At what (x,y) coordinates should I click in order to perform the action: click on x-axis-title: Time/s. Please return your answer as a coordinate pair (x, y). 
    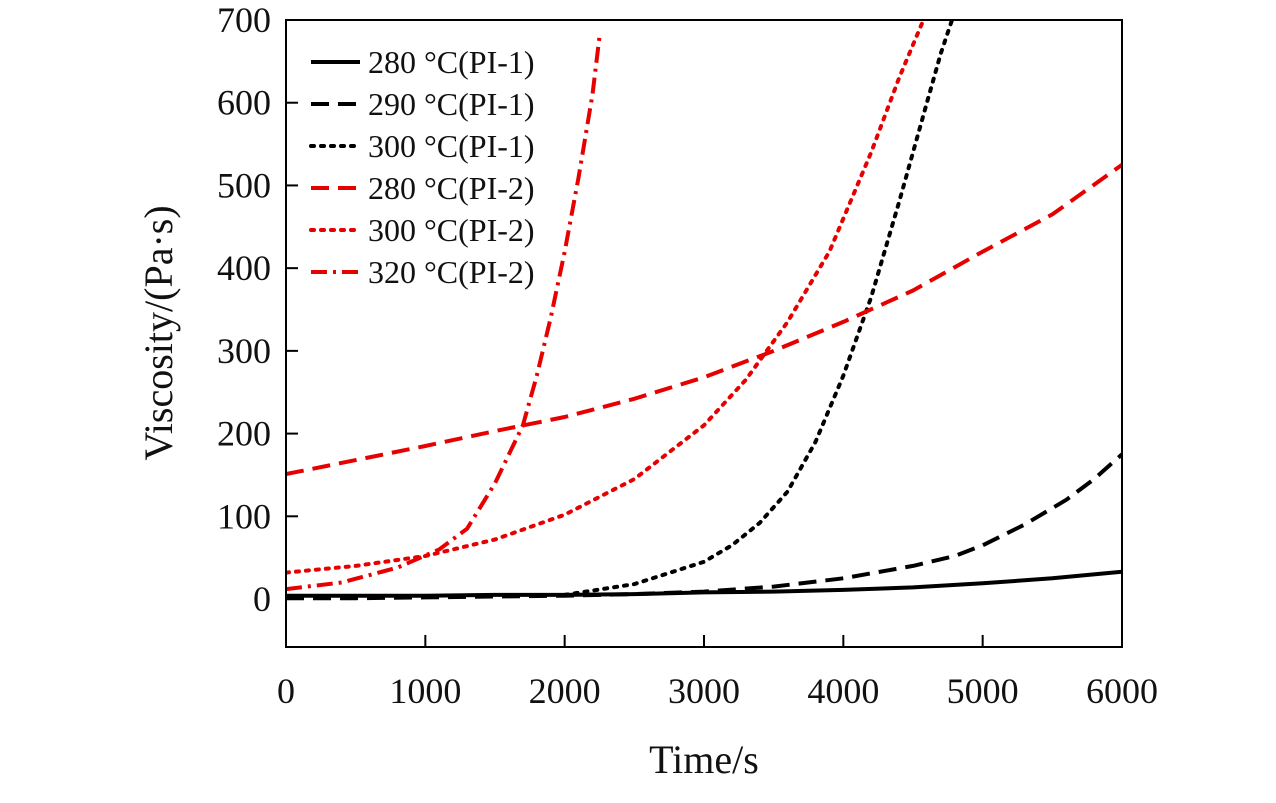
    Looking at the image, I should click on (704, 759).